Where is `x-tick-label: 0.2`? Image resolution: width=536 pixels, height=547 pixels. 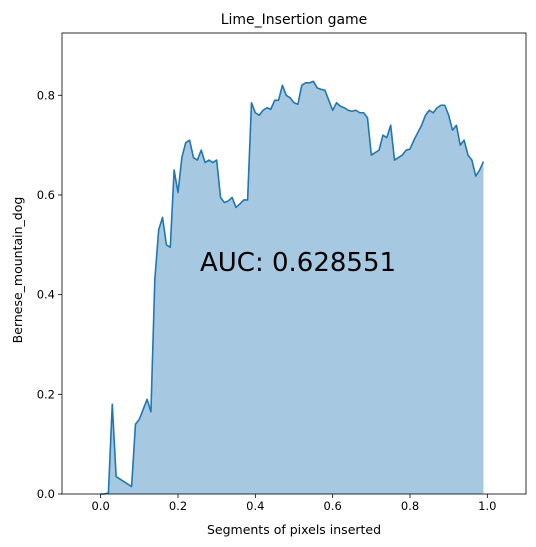
x-tick-label: 0.2 is located at coordinates (178, 506).